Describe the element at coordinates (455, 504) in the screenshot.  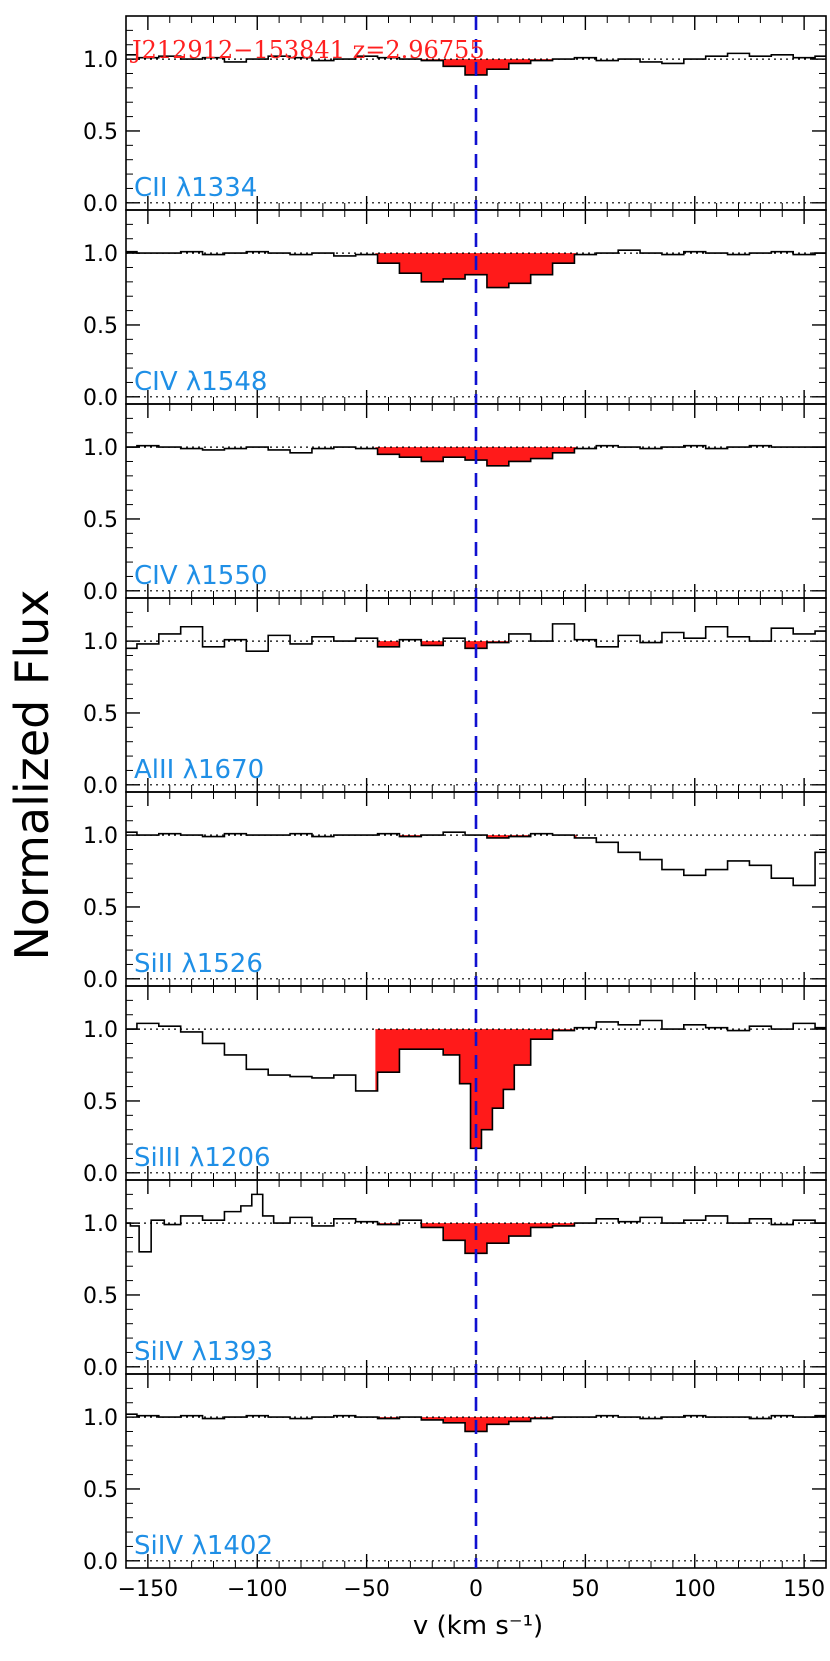
I see `panel-3: 0.0 0.5 1.0 CIV λ1550` at that location.